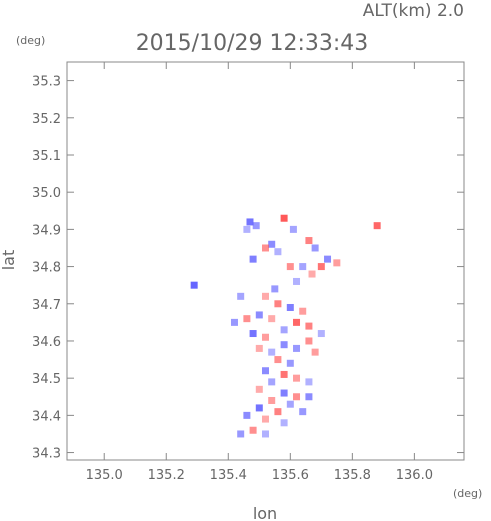 The image size is (491, 521). Describe the element at coordinates (46, 416) in the screenshot. I see `y-tick-label: 34.4` at that location.